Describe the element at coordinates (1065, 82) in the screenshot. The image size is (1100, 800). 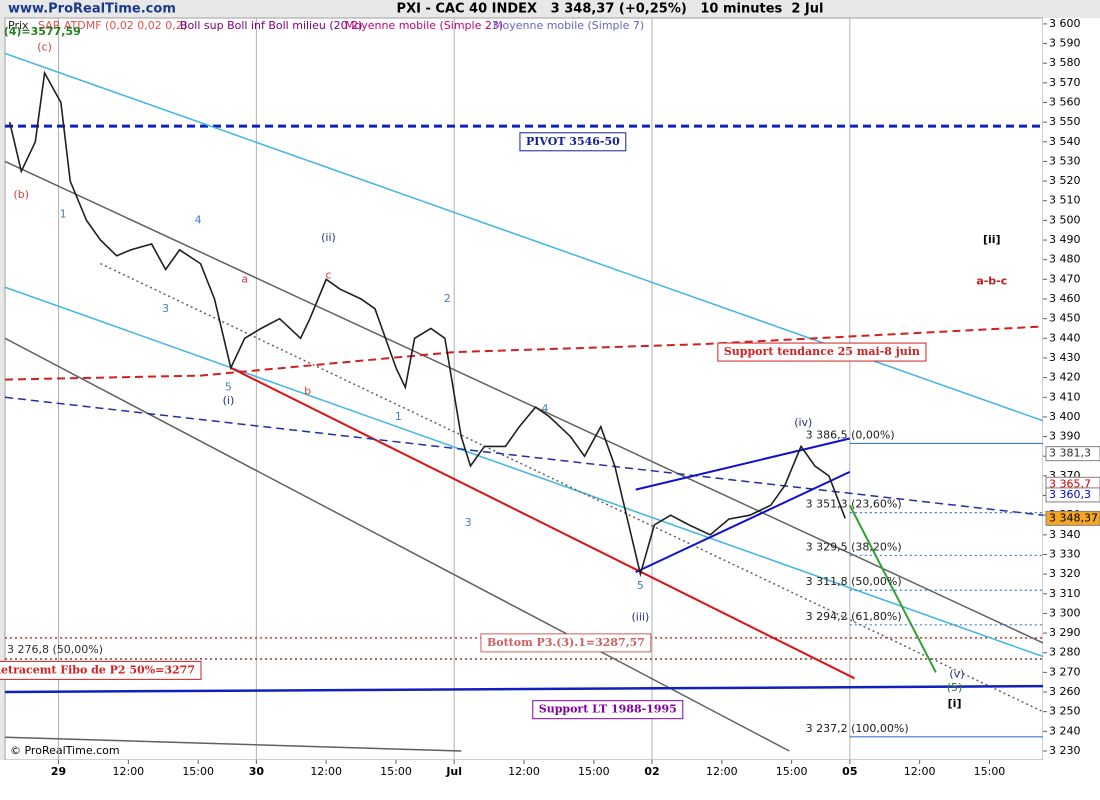
I see `y-tick-label: 3 570` at that location.